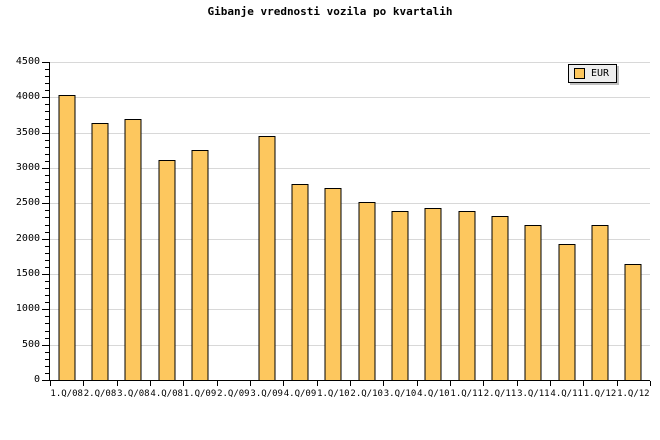 The width and height of the screenshot is (660, 440). What do you see at coordinates (20, 220) in the screenshot?
I see `y-axis-labels: 0 500 1000 1500 2000 2500 3000 3500 4000 4500` at bounding box center [20, 220].